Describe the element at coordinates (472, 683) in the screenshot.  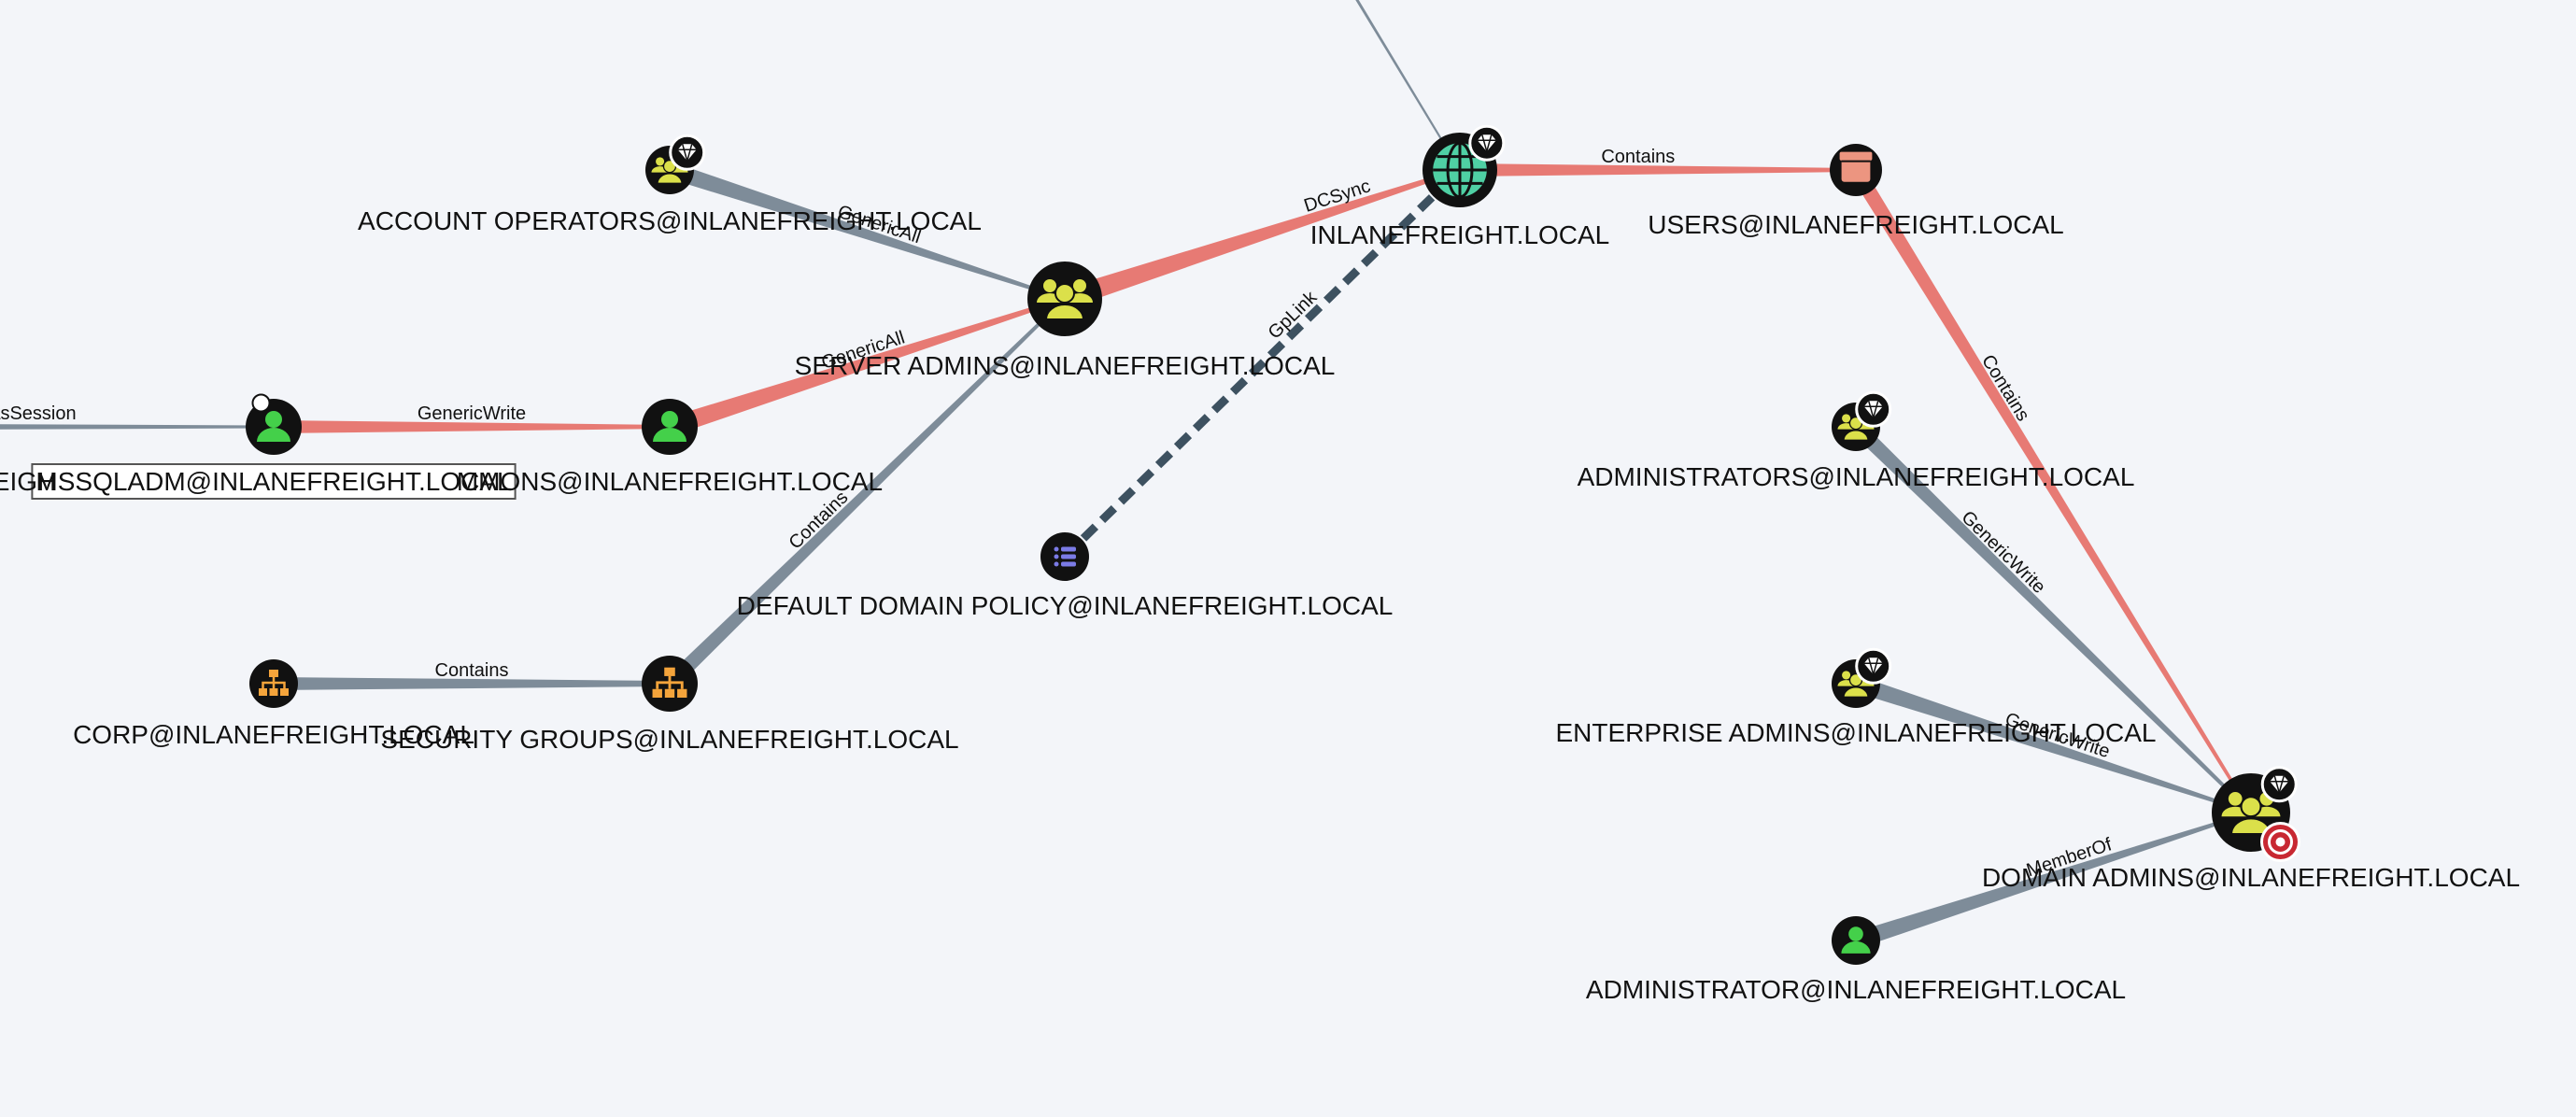
I see `edge-contains-e9` at that location.